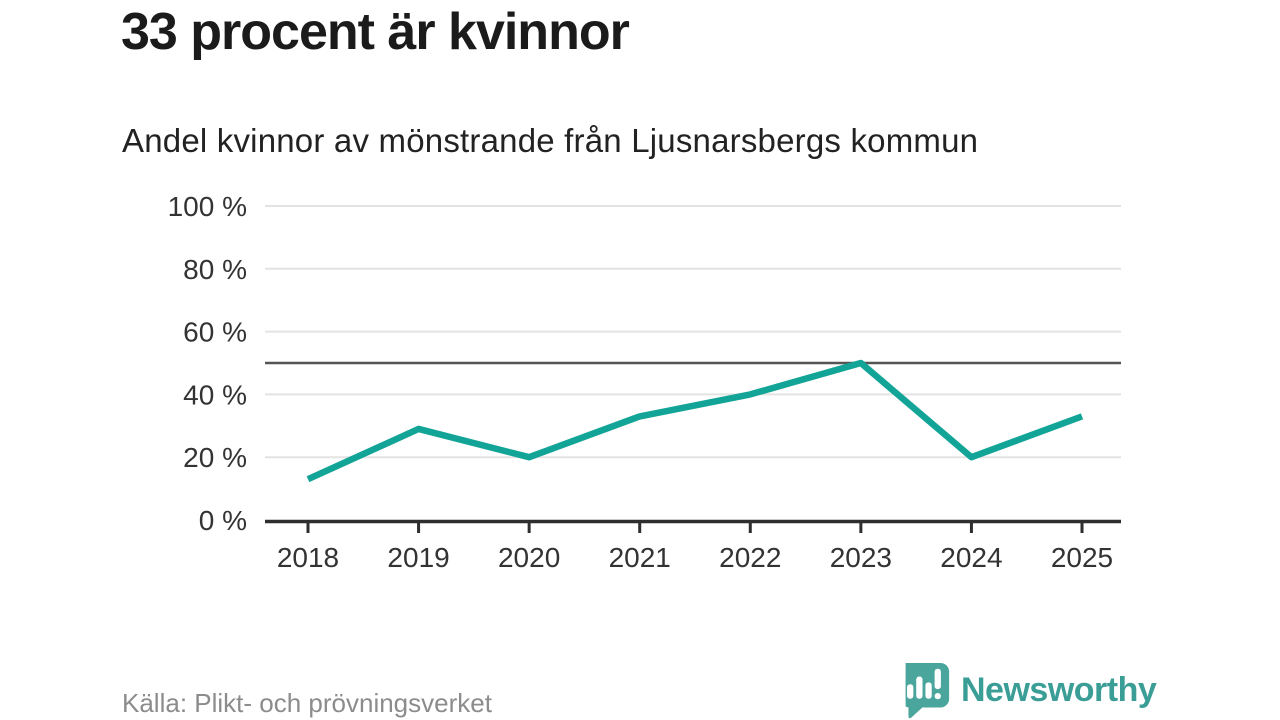  Describe the element at coordinates (1059, 689) in the screenshot. I see `newsworthy-wordmark: Newsworthy` at that location.